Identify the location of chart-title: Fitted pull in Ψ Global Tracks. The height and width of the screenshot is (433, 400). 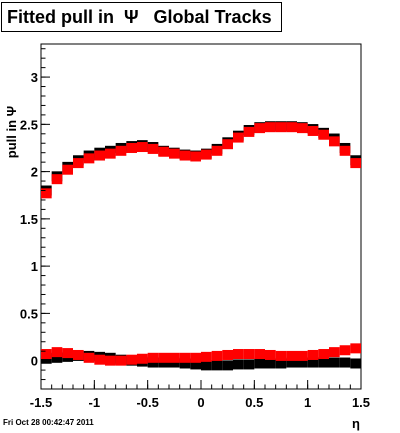
(141, 17).